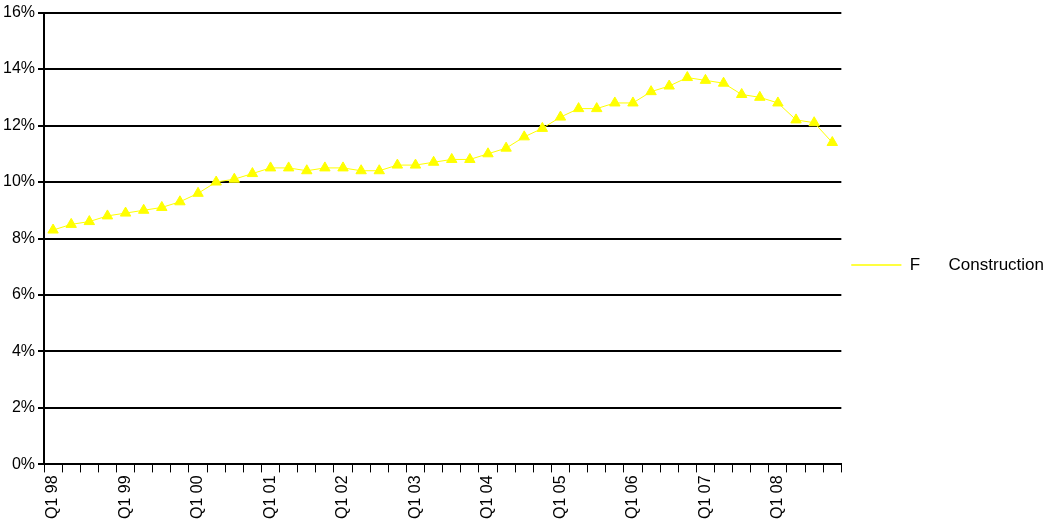  I want to click on x-tick-label: Q1 04, so click(487, 497).